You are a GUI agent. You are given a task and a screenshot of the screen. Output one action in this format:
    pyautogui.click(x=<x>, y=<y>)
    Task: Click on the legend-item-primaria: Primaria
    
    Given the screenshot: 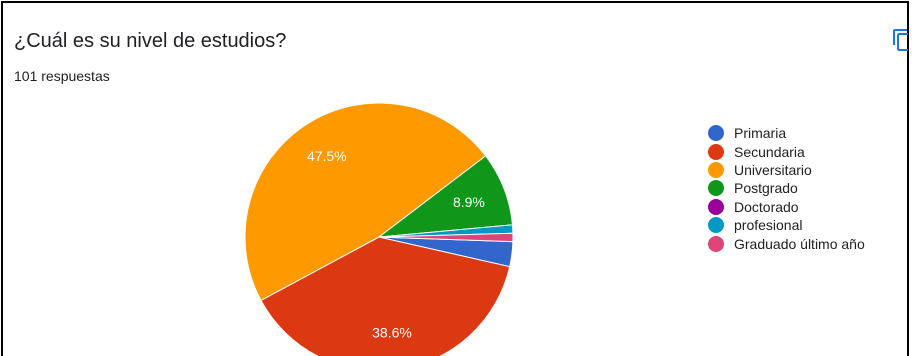 What is the action you would take?
    pyautogui.click(x=786, y=133)
    